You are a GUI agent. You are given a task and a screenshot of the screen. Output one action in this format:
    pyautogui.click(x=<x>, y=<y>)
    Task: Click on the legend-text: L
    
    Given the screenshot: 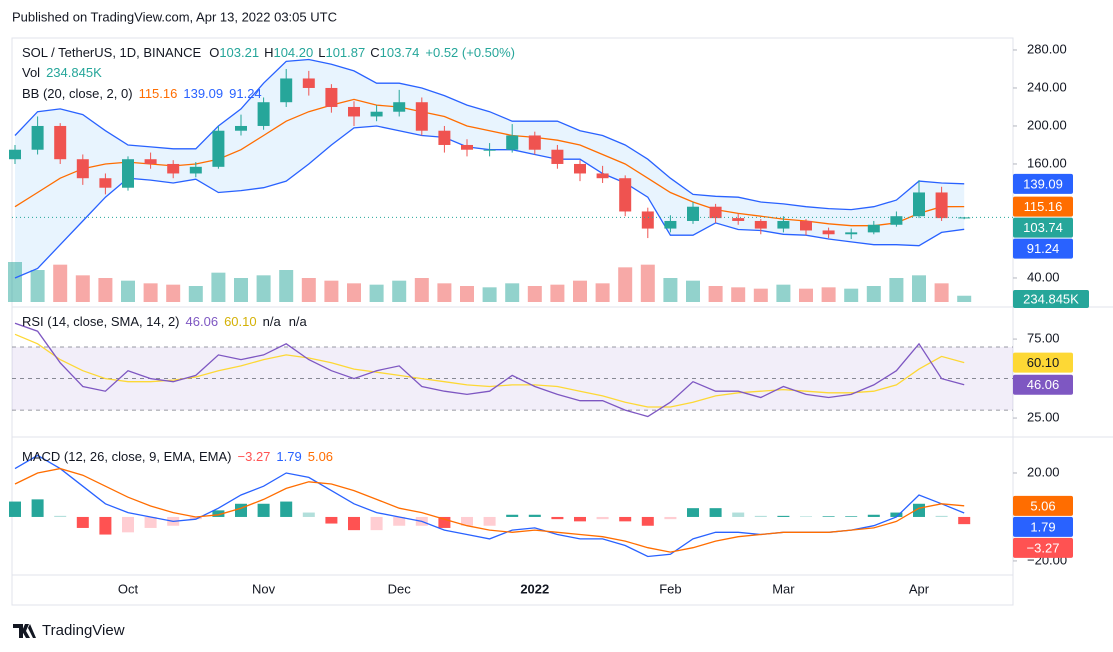 What is the action you would take?
    pyautogui.click(x=321, y=52)
    